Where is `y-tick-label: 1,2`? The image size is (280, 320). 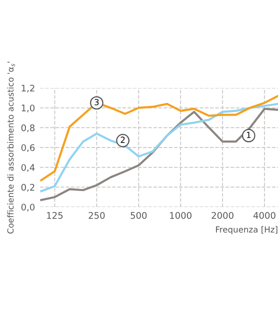 y-tick-label: 1,2 is located at coordinates (28, 88).